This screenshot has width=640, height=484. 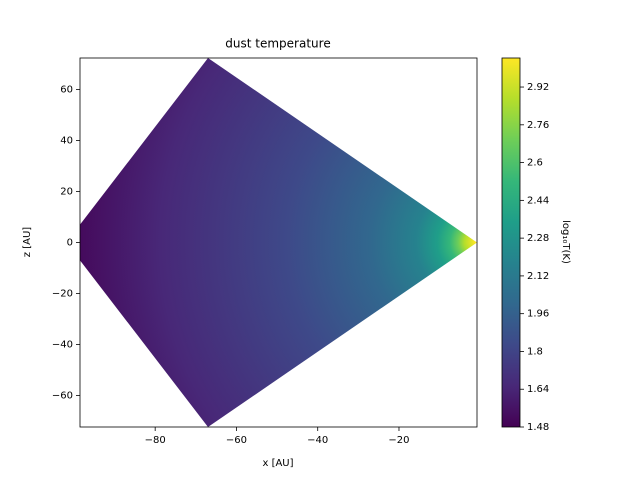 What do you see at coordinates (27, 242) in the screenshot?
I see `y-axis-label: z [AU]` at bounding box center [27, 242].